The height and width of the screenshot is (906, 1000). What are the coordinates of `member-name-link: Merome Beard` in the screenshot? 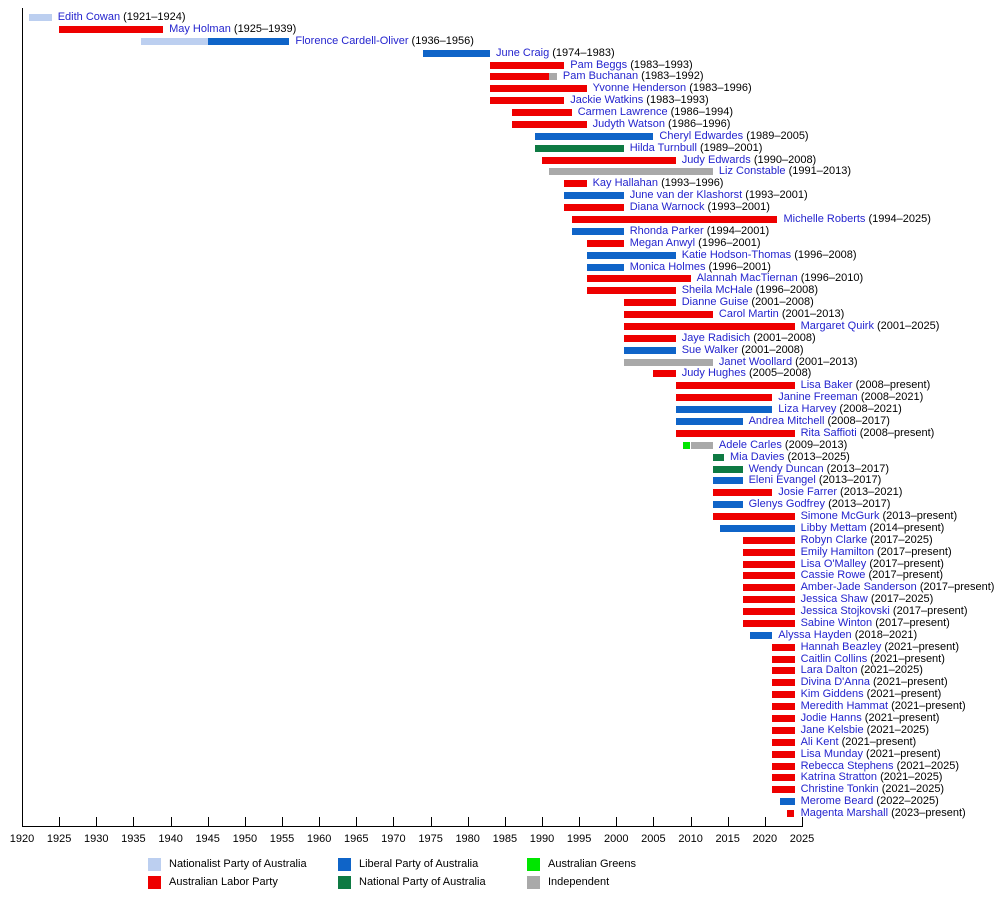 It's located at (837, 801).